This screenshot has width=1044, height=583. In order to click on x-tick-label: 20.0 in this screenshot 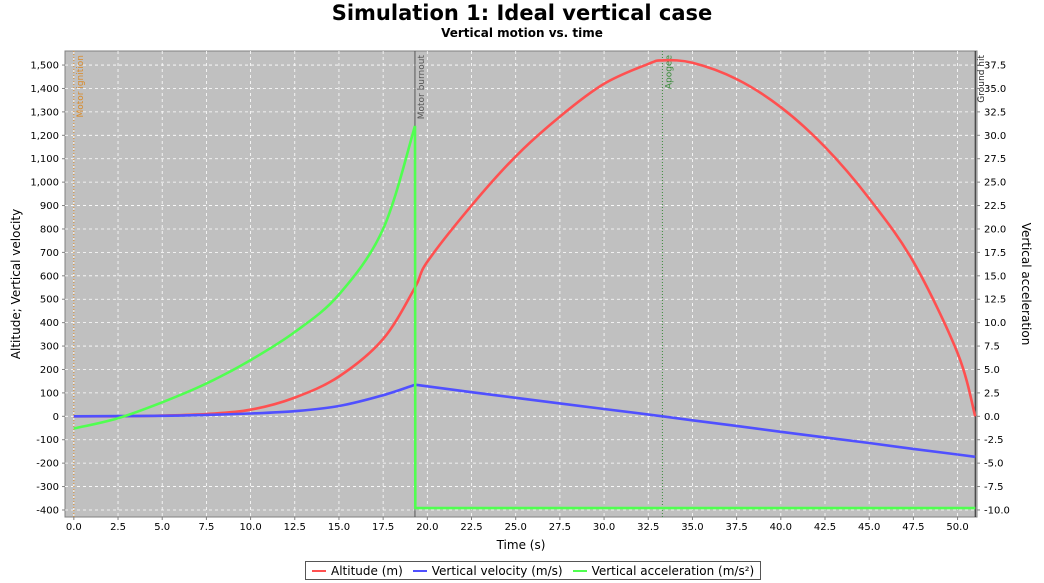, I will do `click(427, 527)`.